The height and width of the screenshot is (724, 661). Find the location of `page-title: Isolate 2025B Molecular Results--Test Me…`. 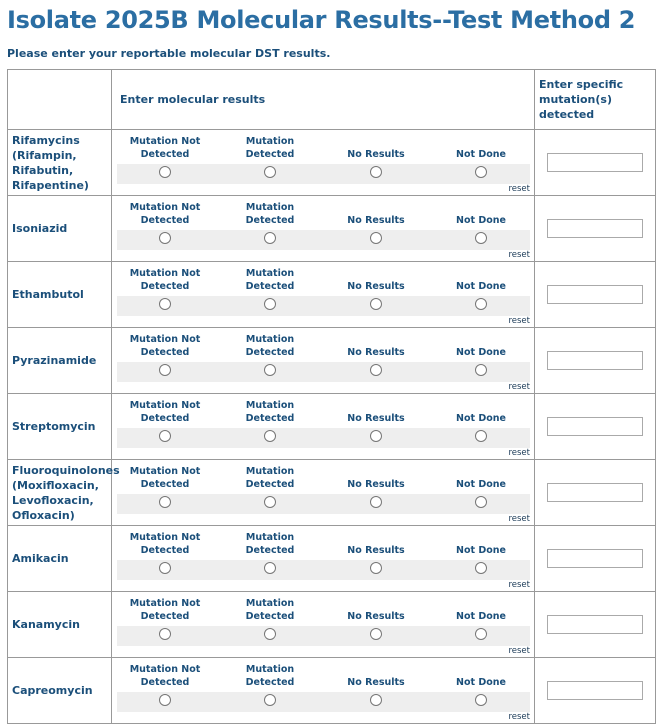

page-title: Isolate 2025B Molecular Results--Test Me… is located at coordinates (321, 20).